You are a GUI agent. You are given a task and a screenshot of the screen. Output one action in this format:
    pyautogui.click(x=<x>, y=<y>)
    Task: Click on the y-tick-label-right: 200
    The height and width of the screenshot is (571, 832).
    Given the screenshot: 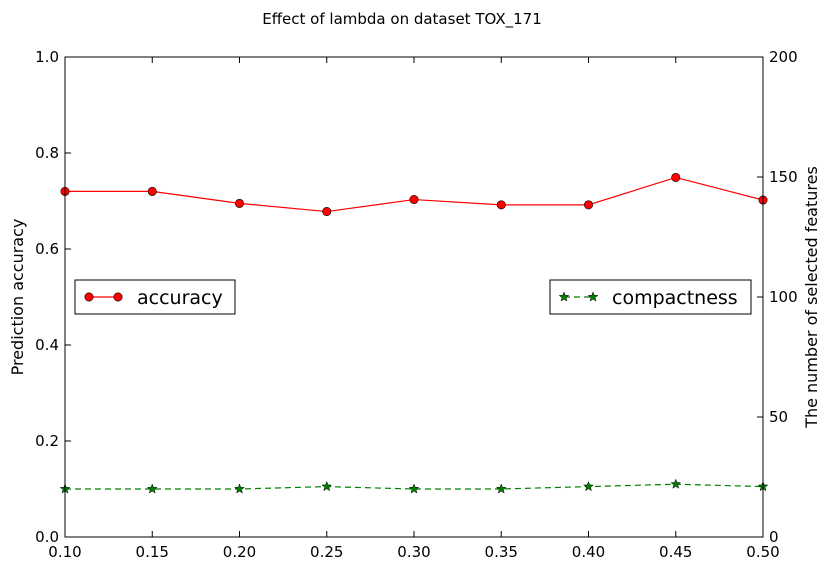 What is the action you would take?
    pyautogui.click(x=783, y=57)
    